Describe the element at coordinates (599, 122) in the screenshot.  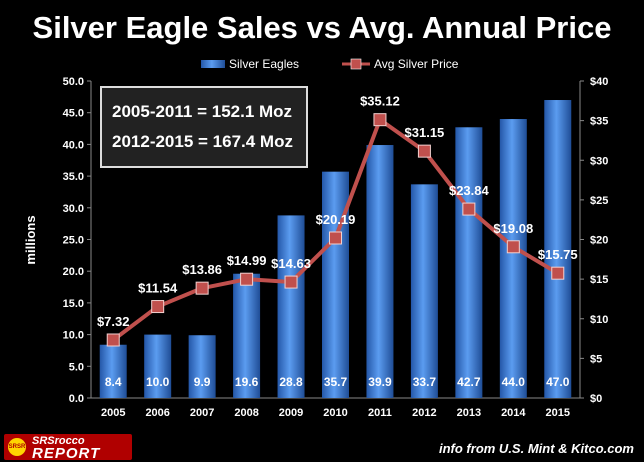
I see `right-tick-label: $35` at that location.